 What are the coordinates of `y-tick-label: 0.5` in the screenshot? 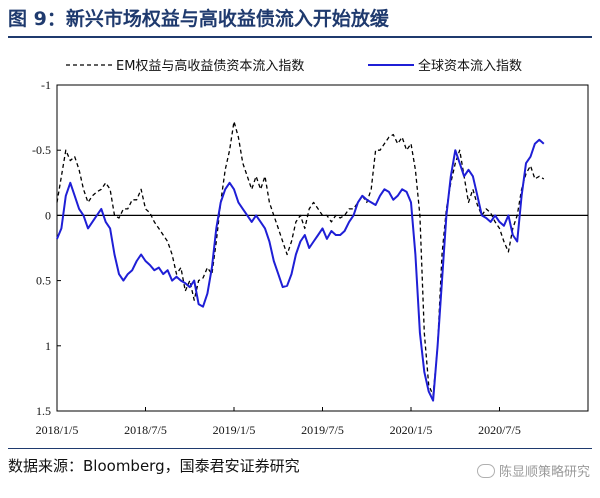 It's located at (43, 281).